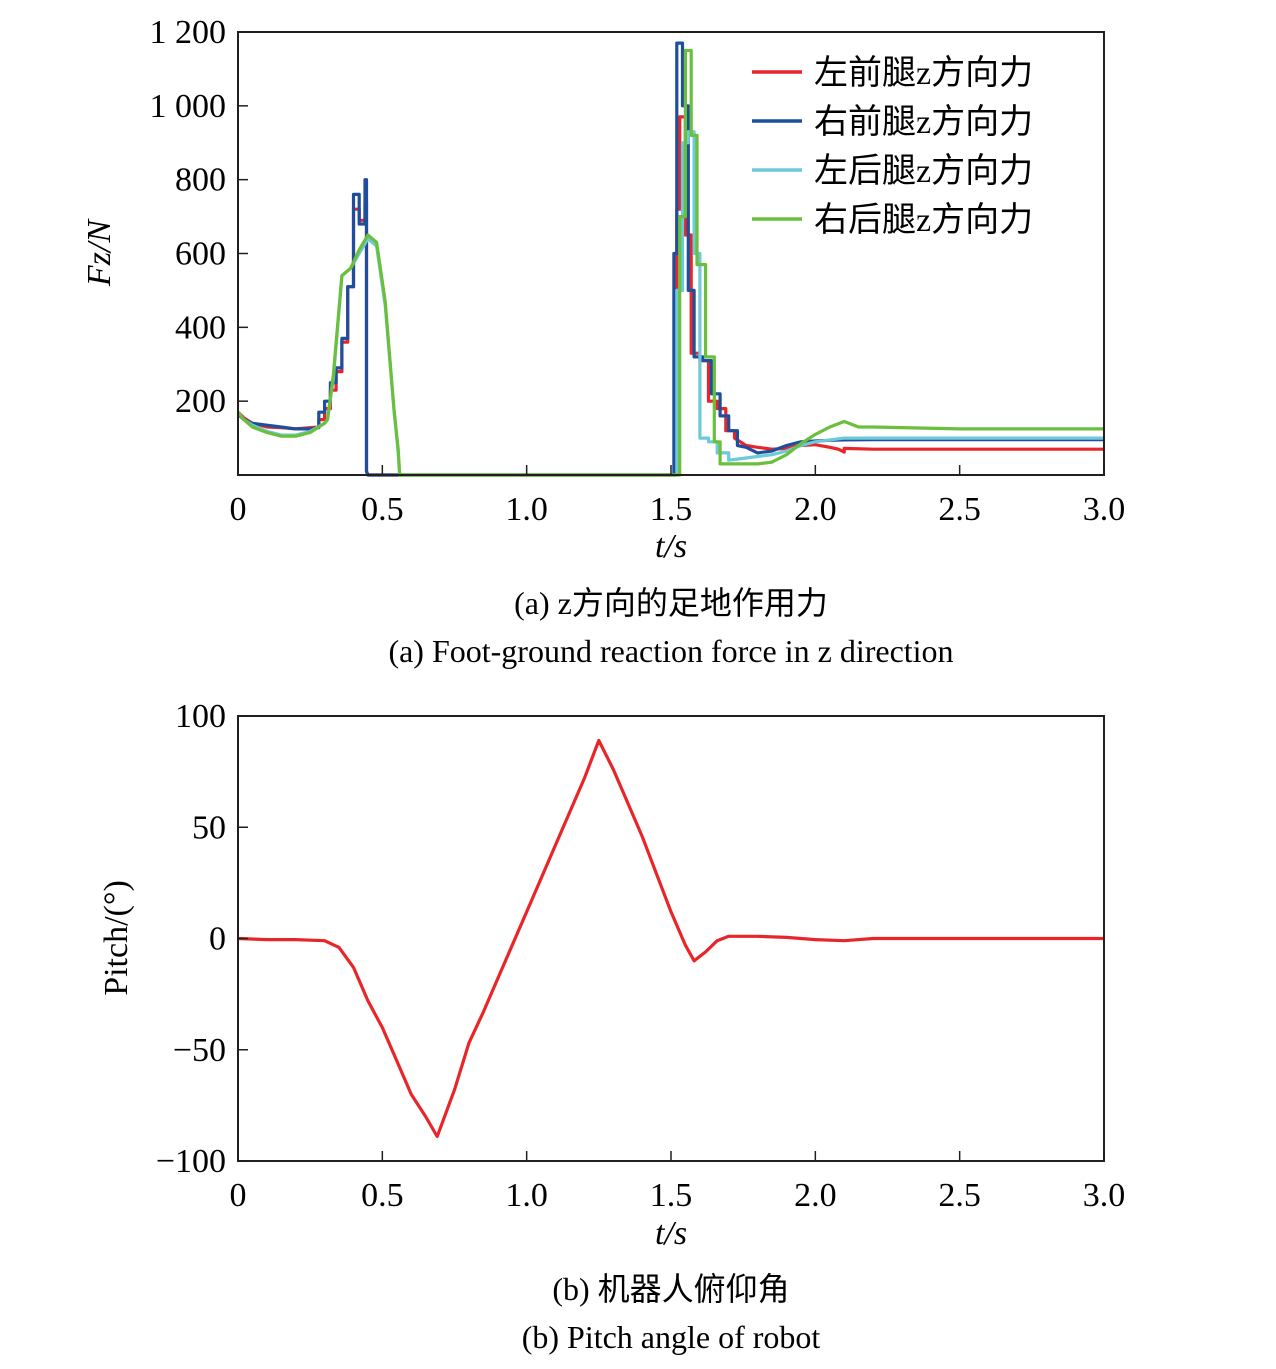 The width and height of the screenshot is (1276, 1369). I want to click on chart-a-y-tick-label: 400, so click(200, 327).